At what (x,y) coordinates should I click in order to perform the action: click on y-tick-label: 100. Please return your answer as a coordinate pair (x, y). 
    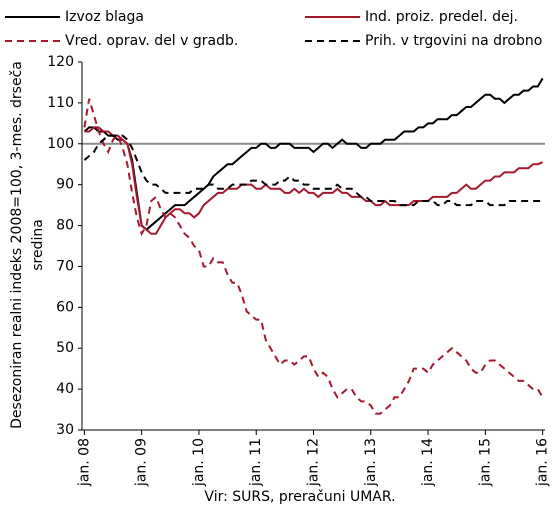
    Looking at the image, I should click on (60, 144).